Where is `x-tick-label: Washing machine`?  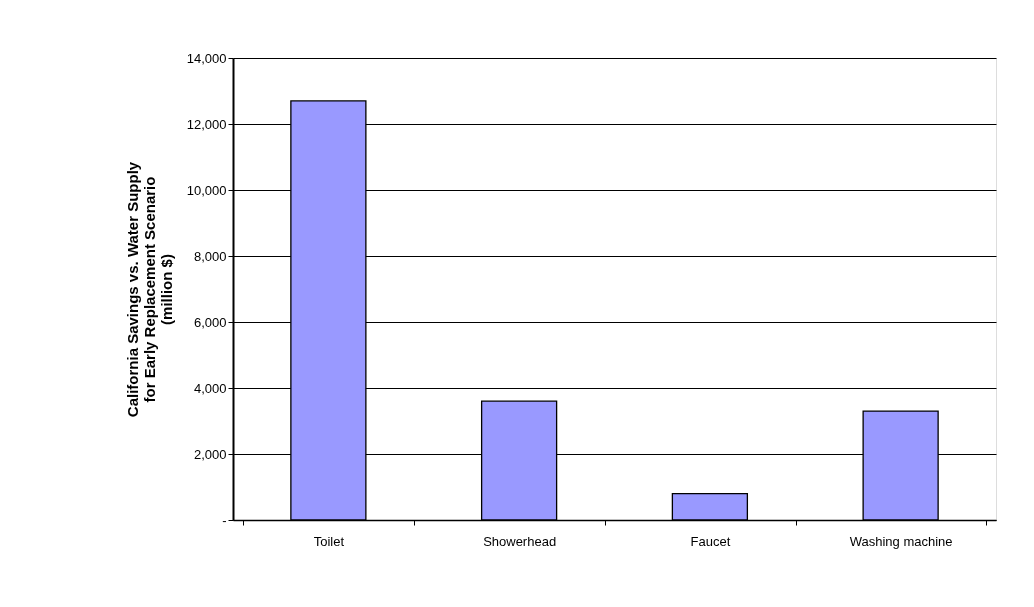
x-tick-label: Washing machine is located at coordinates (901, 541).